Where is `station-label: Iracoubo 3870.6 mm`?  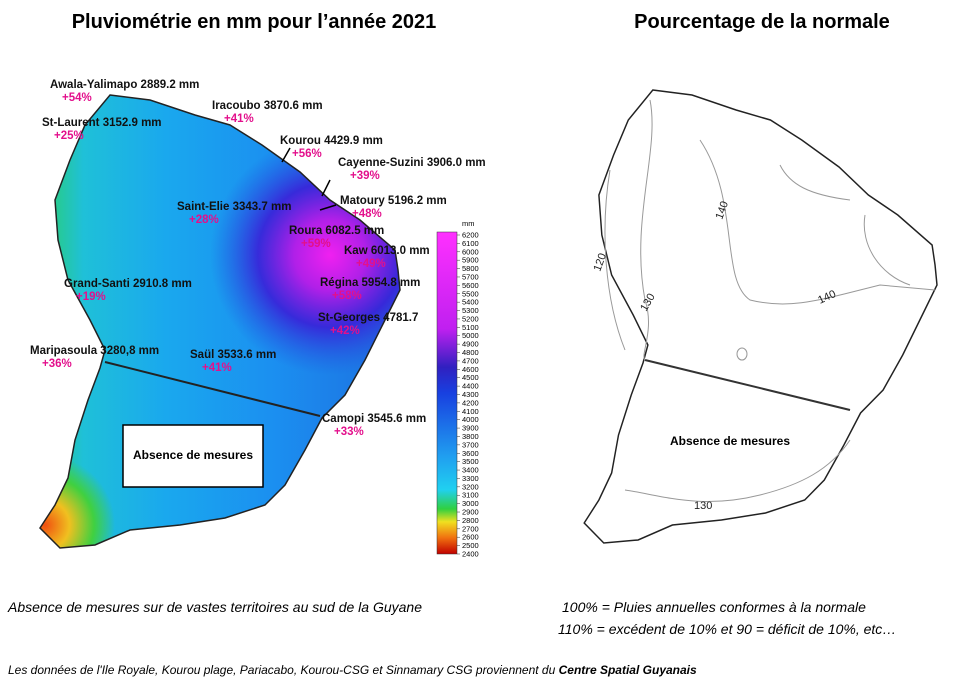 station-label: Iracoubo 3870.6 mm is located at coordinates (267, 106).